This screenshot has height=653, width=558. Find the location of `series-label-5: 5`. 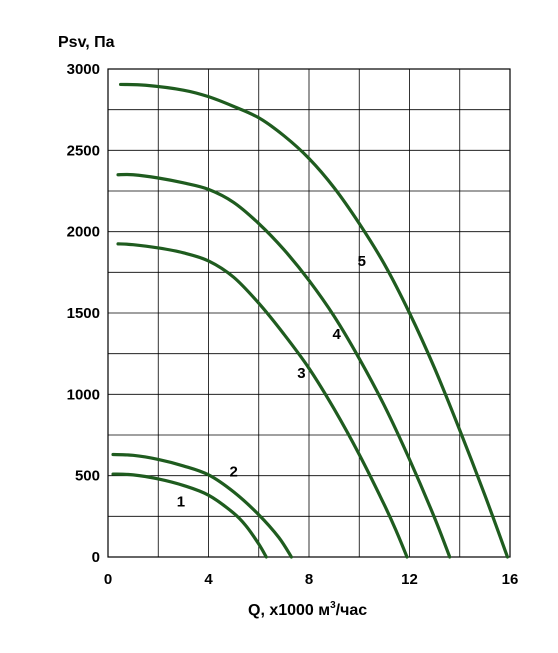

series-label-5: 5 is located at coordinates (362, 261).